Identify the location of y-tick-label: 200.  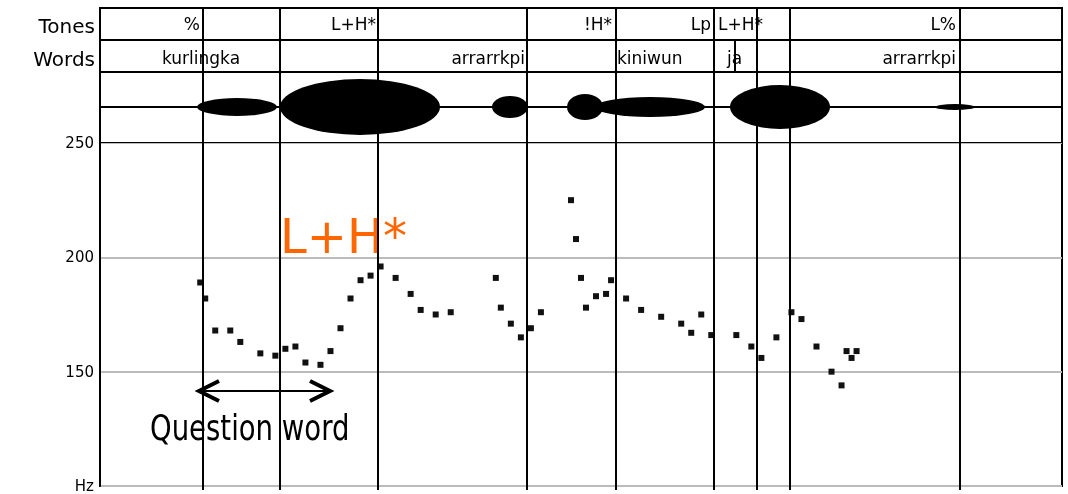
(79, 257).